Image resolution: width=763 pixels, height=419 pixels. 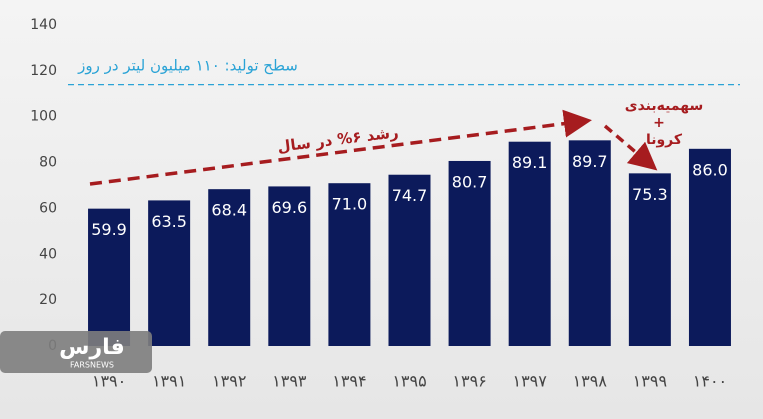 I want to click on watermark-box, so click(x=76, y=352).